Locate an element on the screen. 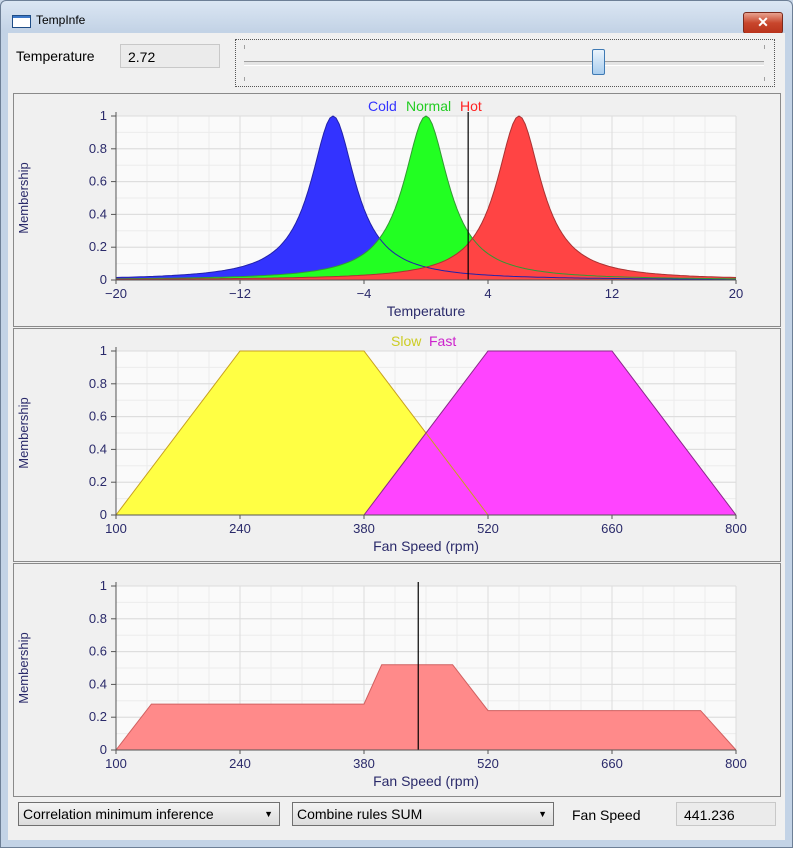  x-tick-label: 4 is located at coordinates (487, 293).